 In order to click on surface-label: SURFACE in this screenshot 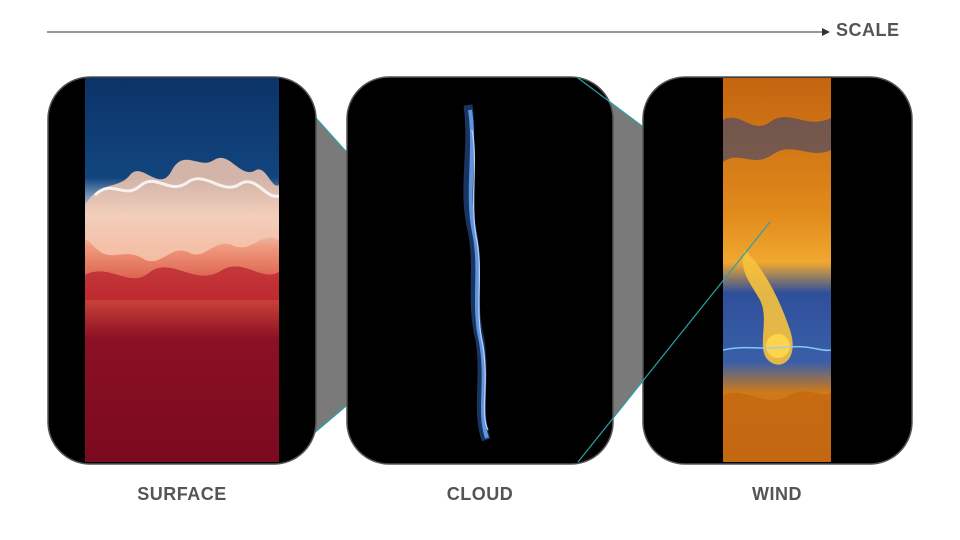, I will do `click(182, 494)`.